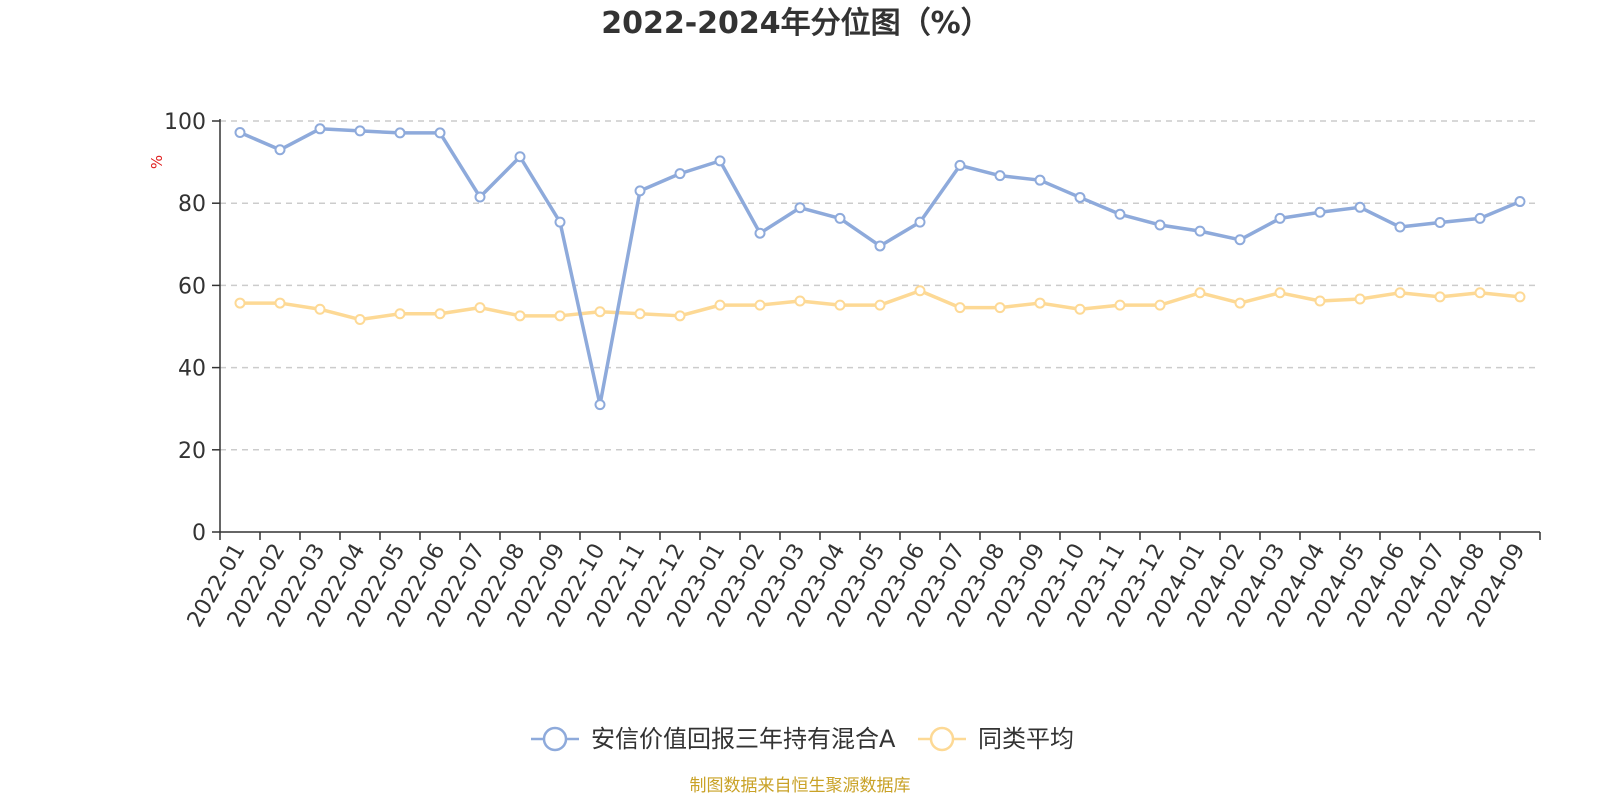 Image resolution: width=1600 pixels, height=800 pixels. I want to click on series-category-average, so click(880, 305).